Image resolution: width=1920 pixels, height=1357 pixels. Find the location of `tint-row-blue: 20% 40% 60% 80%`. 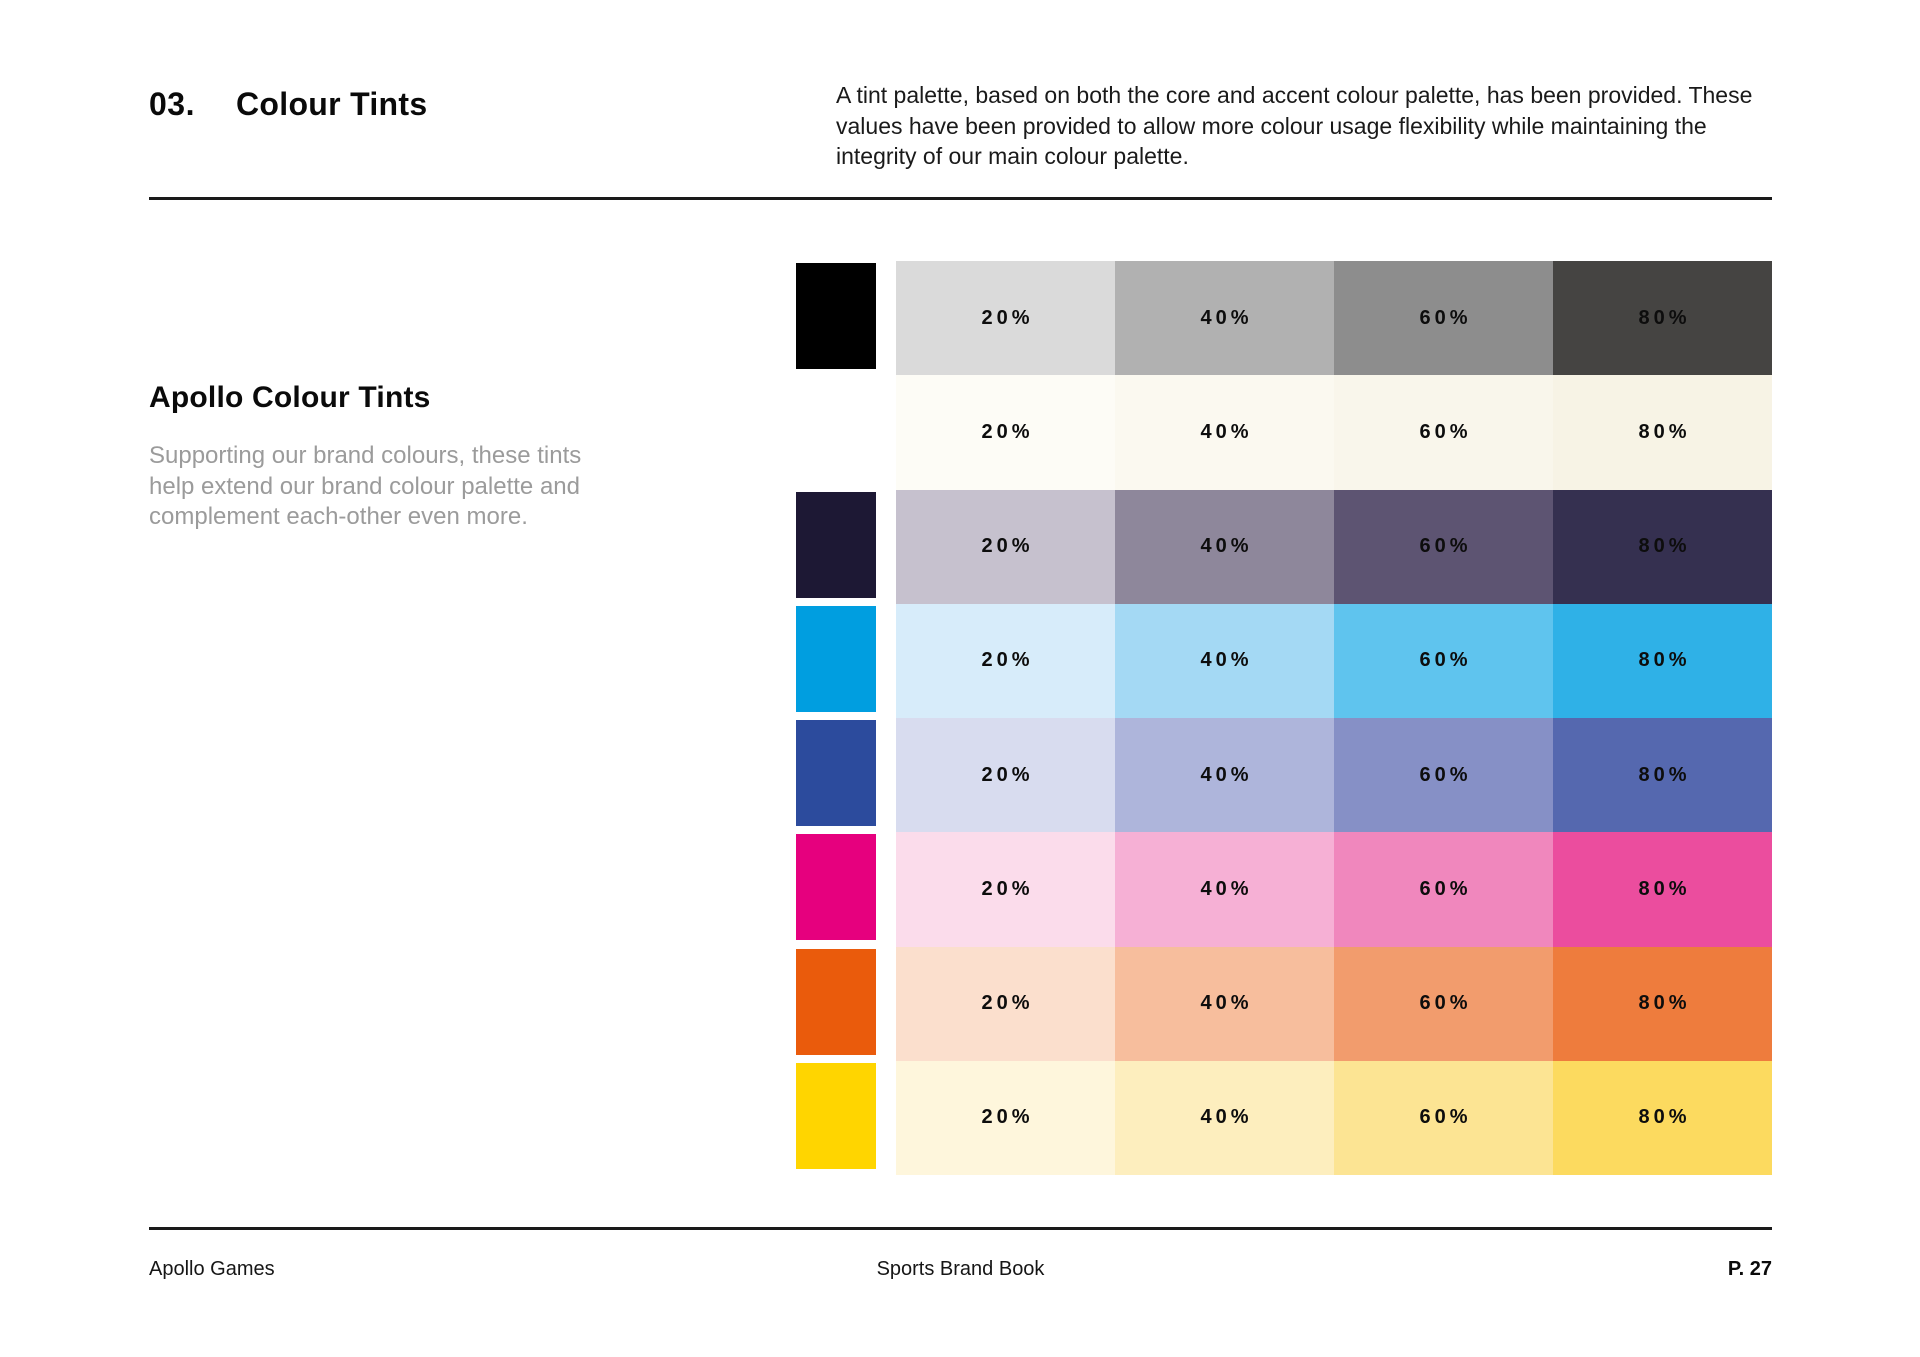

tint-row-blue: 20% 40% 60% 80% is located at coordinates (1284, 775).